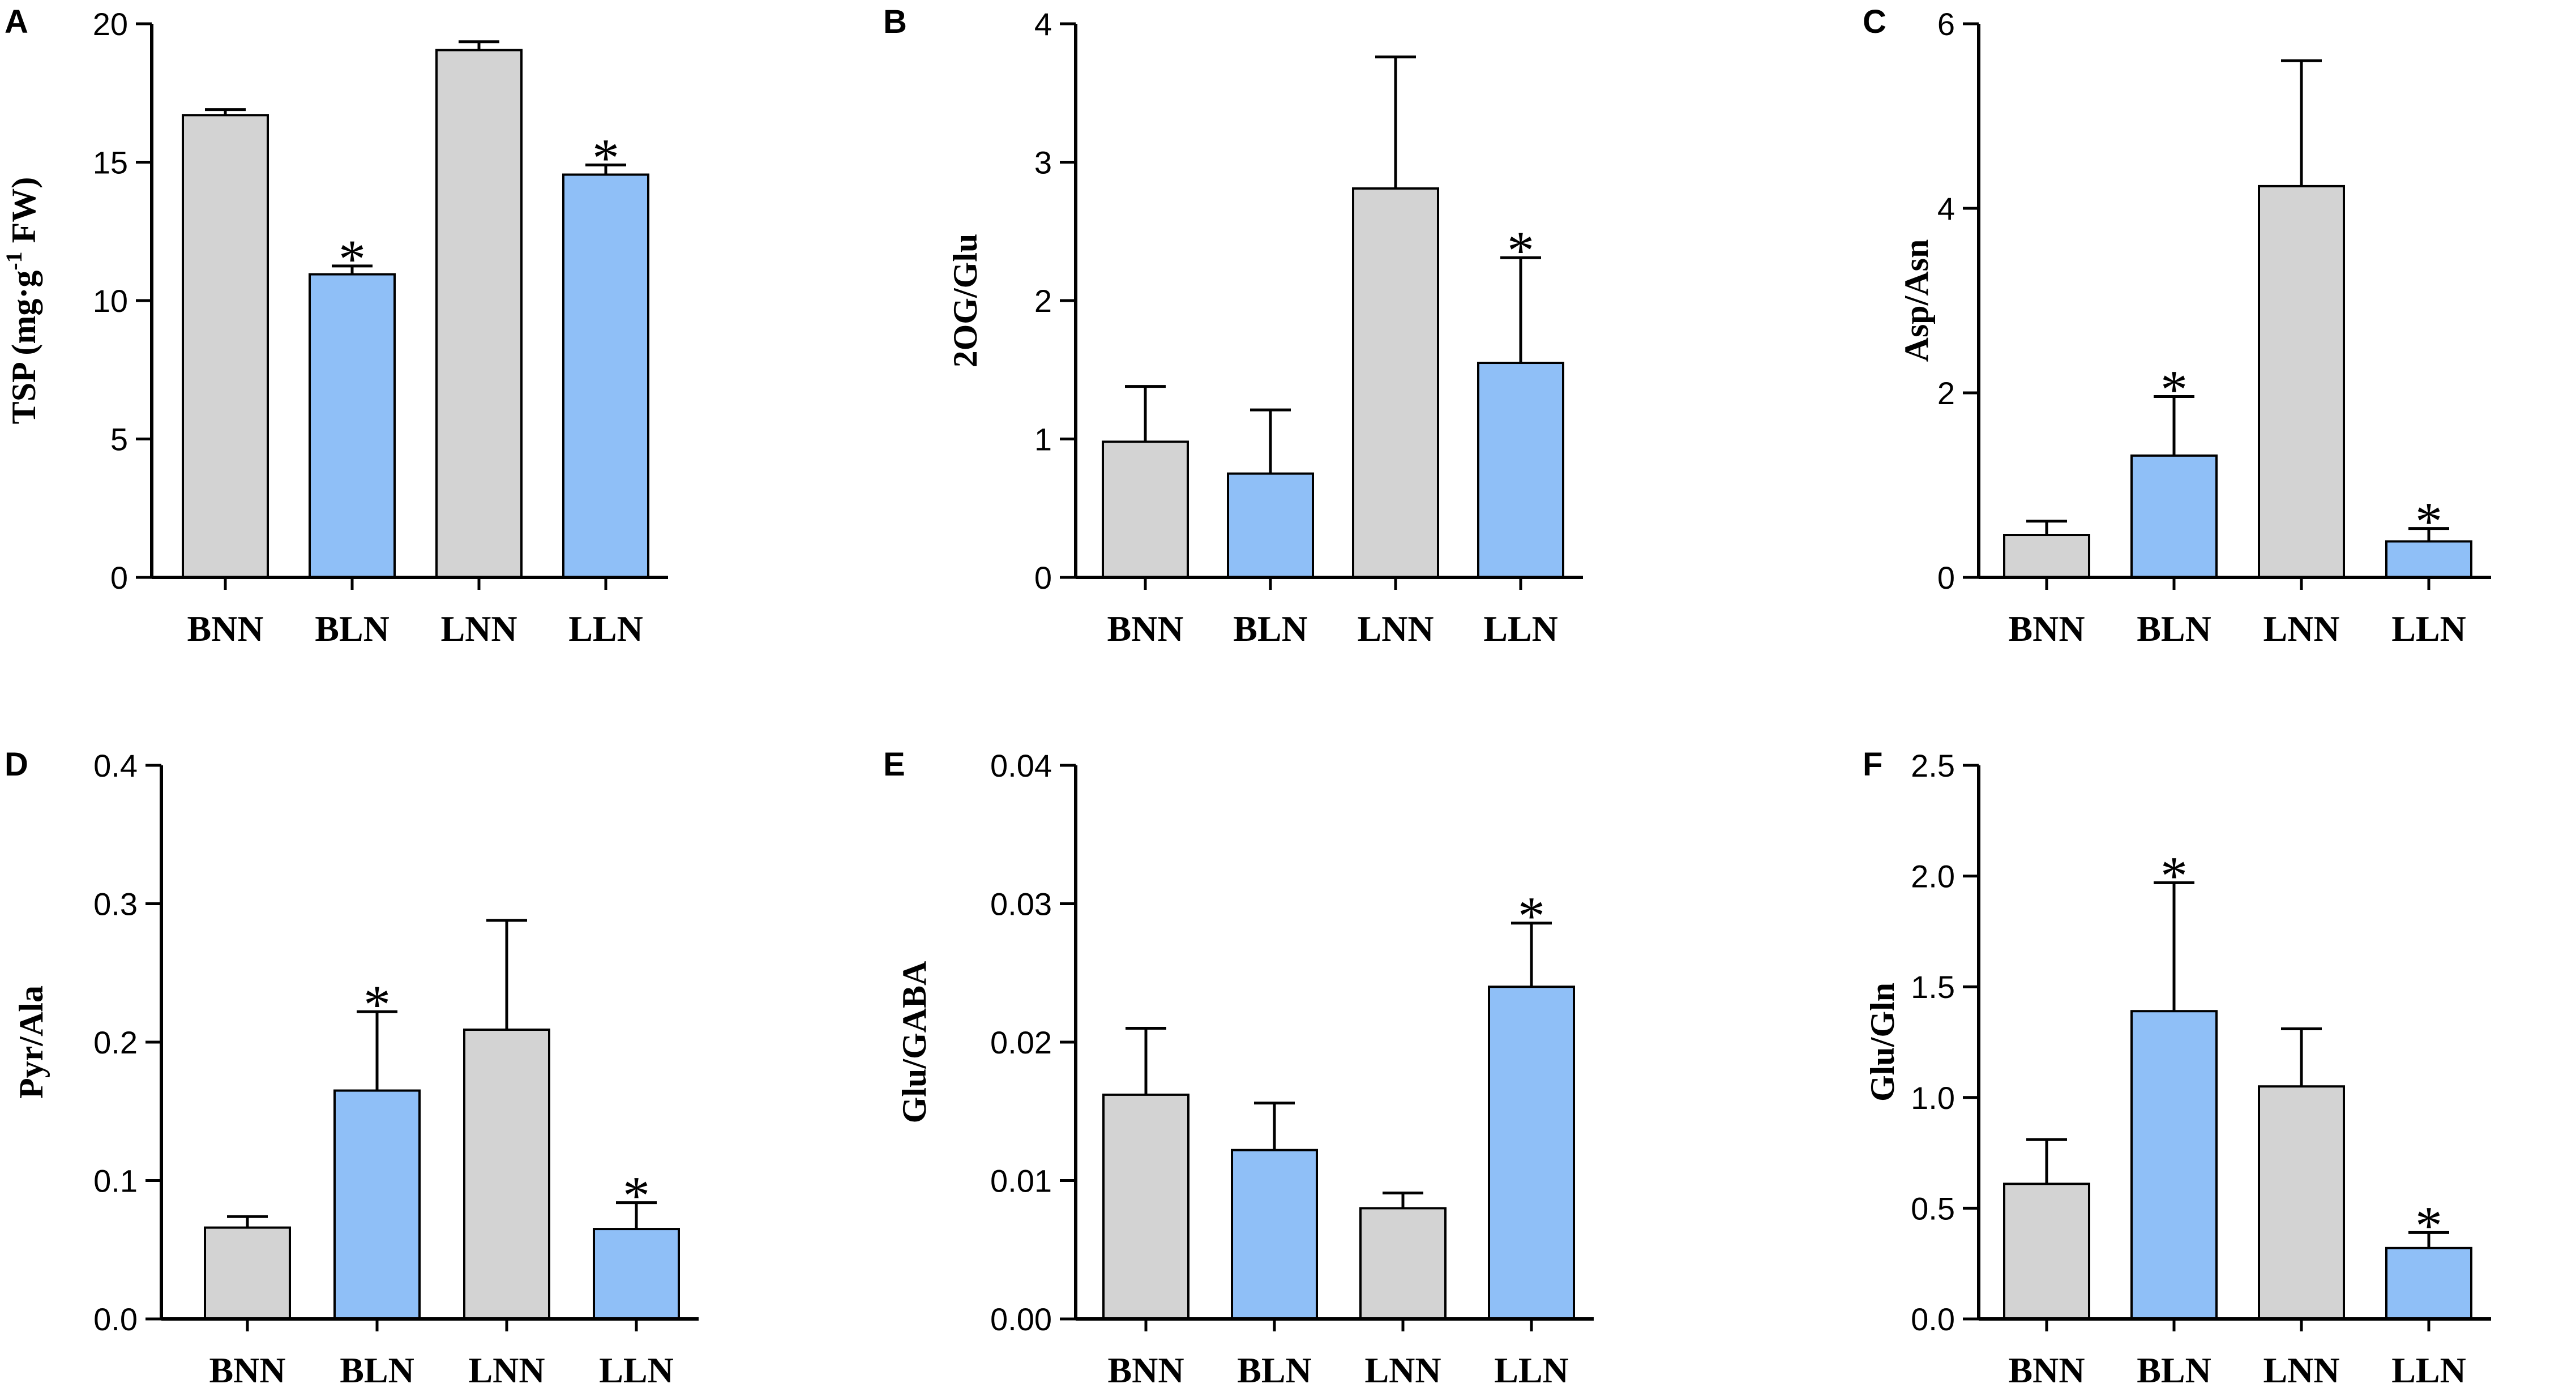 This screenshot has height=1388, width=2576. I want to click on bar-b-lln, so click(1520, 470).